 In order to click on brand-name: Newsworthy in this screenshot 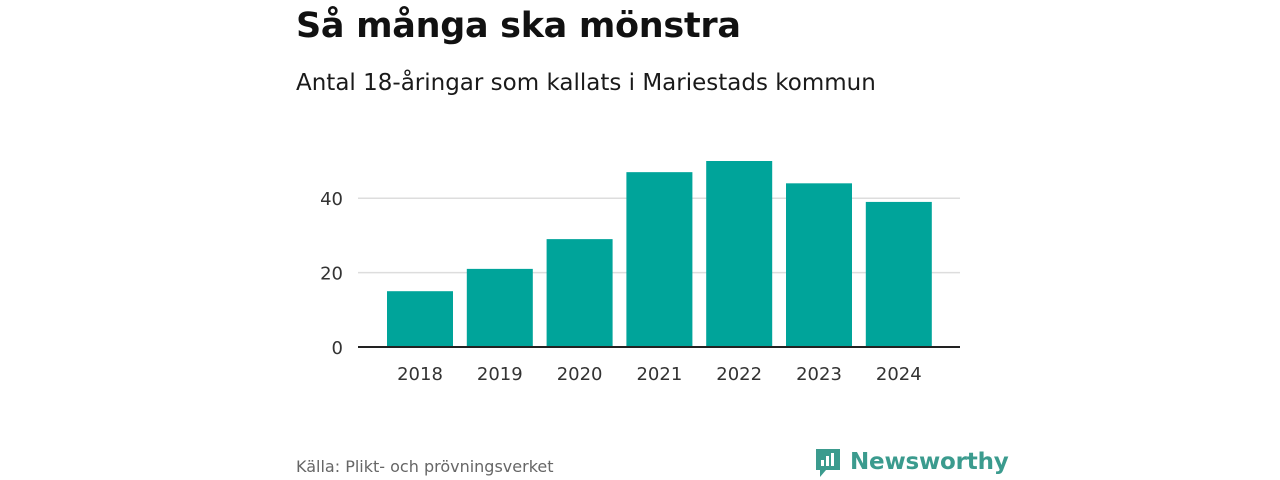, I will do `click(929, 462)`.